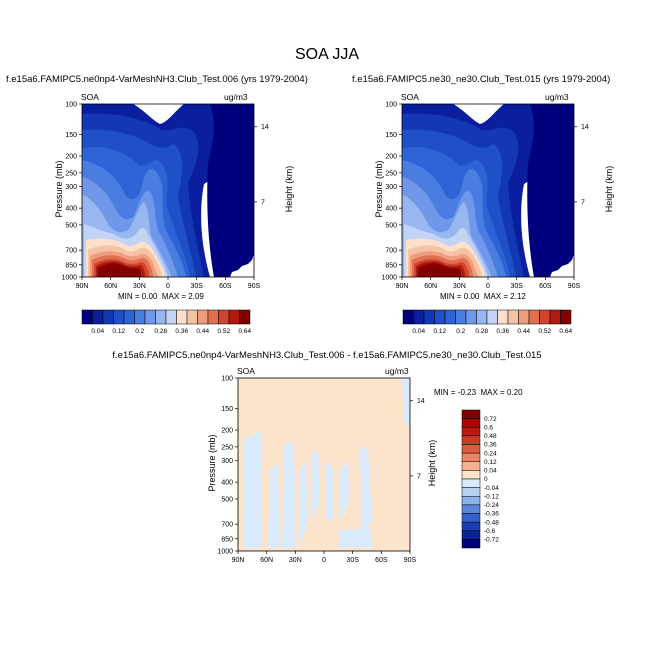  Describe the element at coordinates (565, 331) in the screenshot. I see `colorbar2-label: 0.64` at that location.